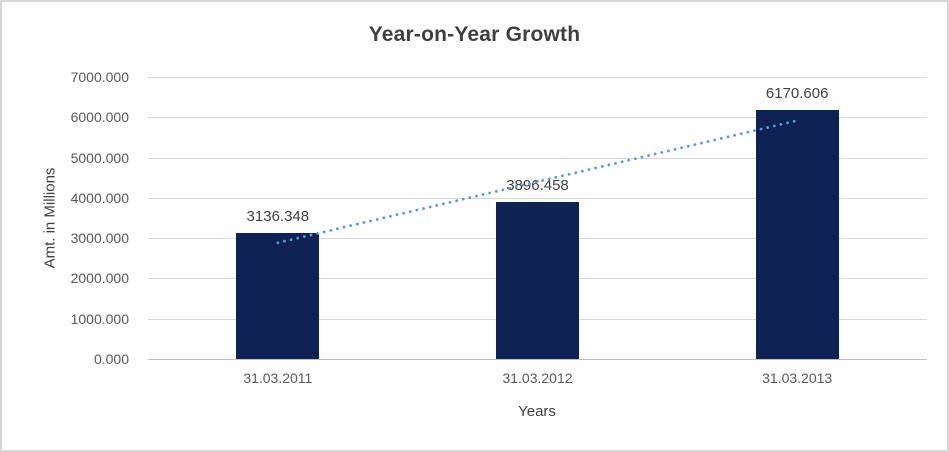  Describe the element at coordinates (797, 378) in the screenshot. I see `x-tick-label: 31.03.2013` at that location.